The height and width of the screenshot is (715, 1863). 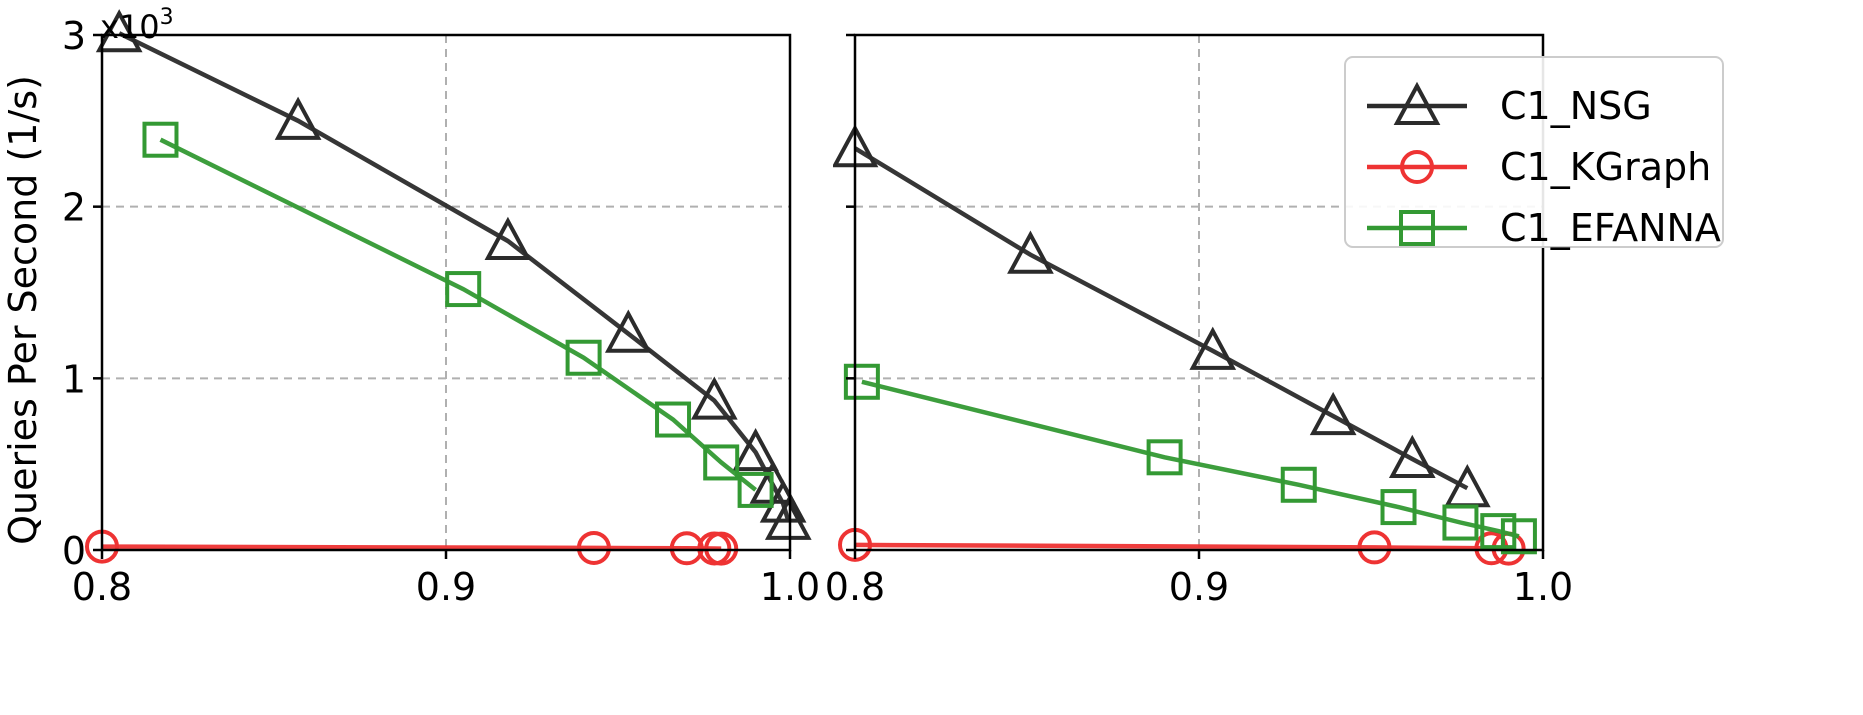 What do you see at coordinates (74, 551) in the screenshot?
I see `y-tick-label: 0` at bounding box center [74, 551].